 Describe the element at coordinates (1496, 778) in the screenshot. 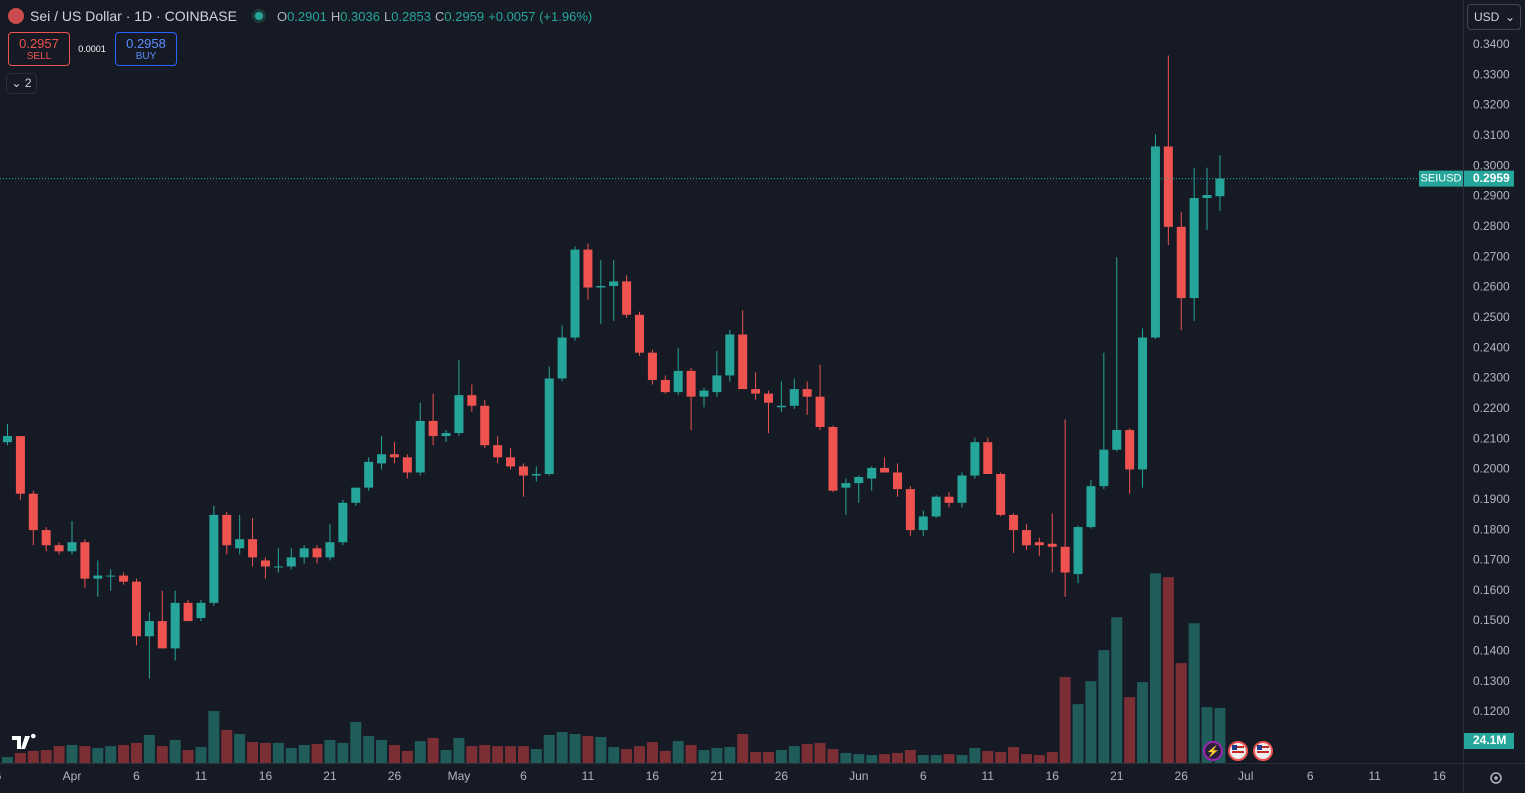

I see `settings-icon` at that location.